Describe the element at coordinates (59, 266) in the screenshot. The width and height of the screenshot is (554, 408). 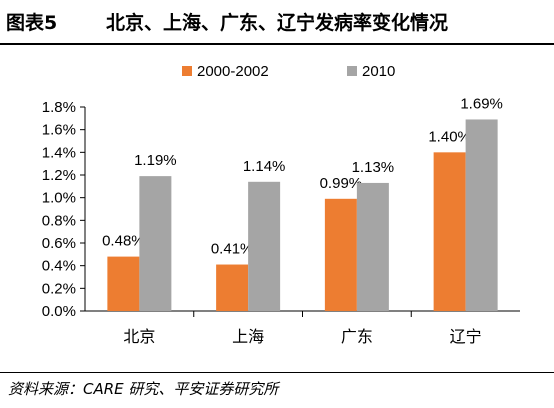
I see `y-tick-label: 0.4%` at that location.